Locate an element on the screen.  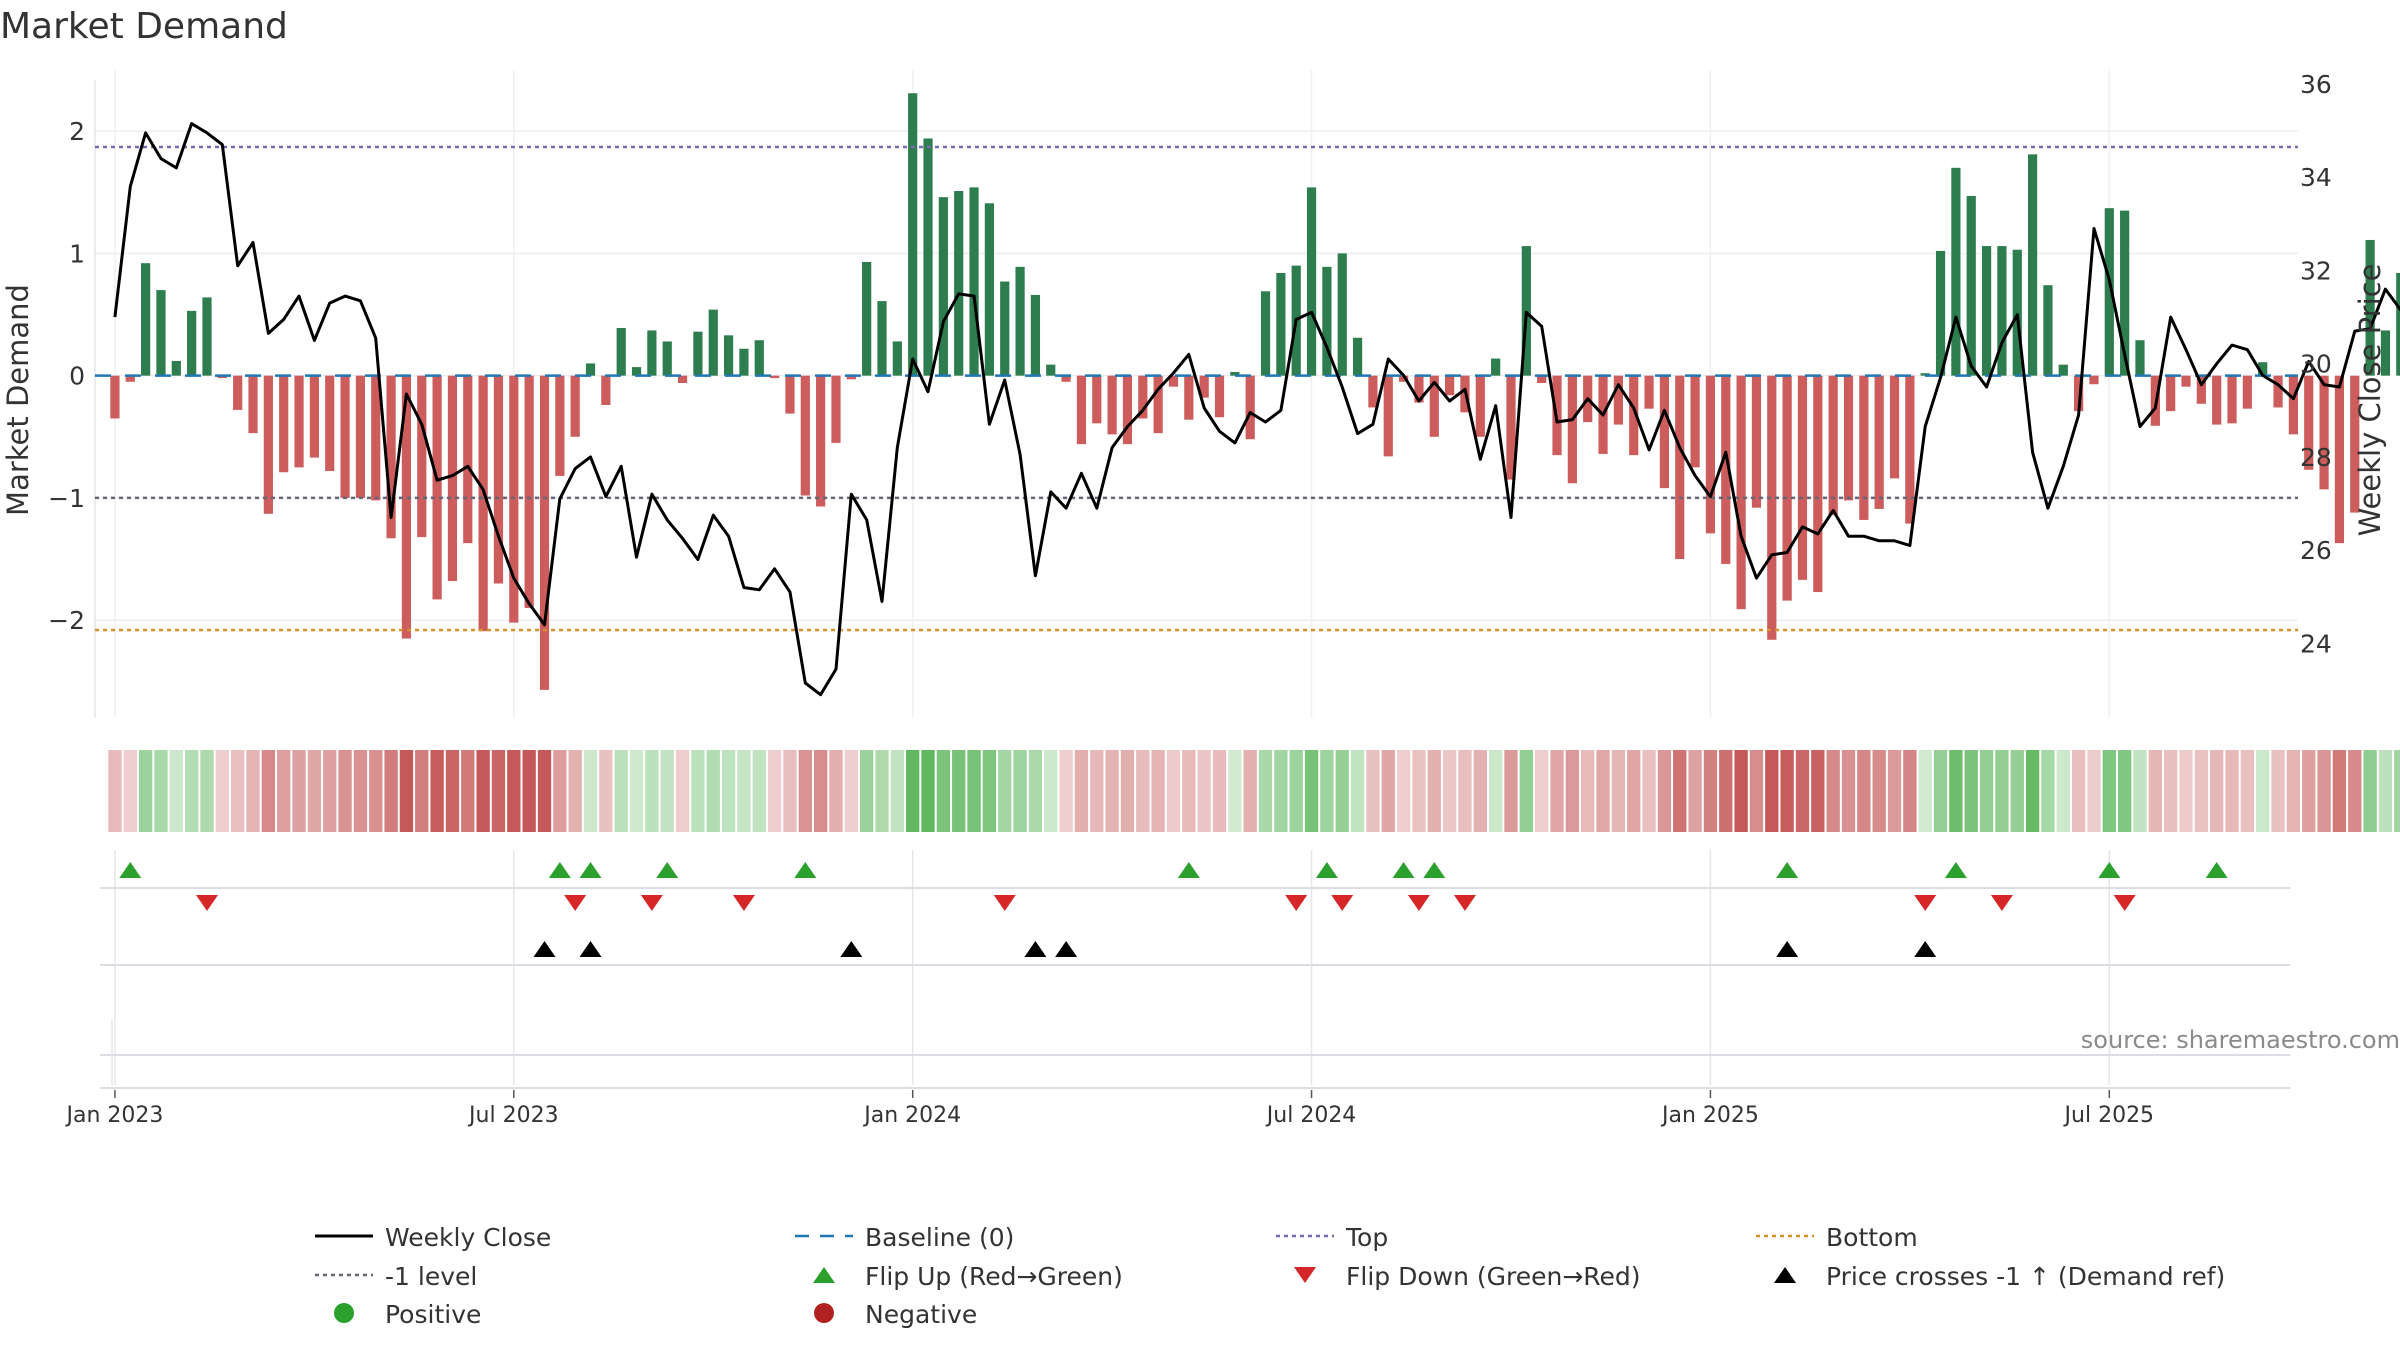
legend-item: Weekly Close is located at coordinates (433, 1237).